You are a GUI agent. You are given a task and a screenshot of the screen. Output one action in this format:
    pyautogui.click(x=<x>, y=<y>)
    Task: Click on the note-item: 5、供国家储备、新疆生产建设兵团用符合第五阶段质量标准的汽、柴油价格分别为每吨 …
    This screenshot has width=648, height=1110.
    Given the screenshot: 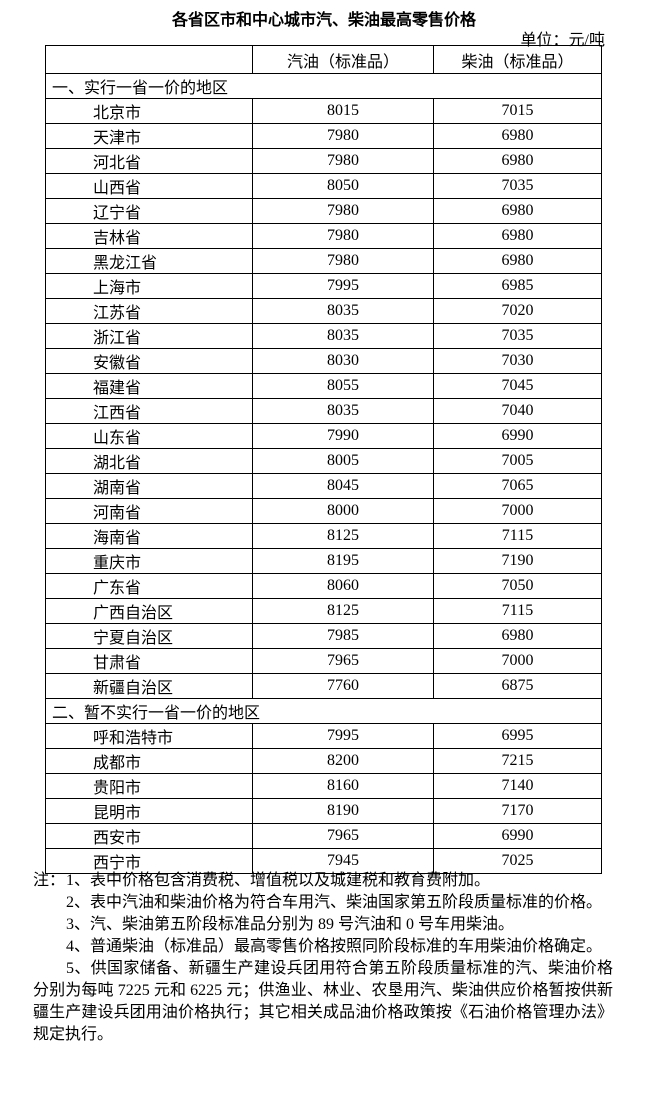 What is the action you would take?
    pyautogui.click(x=323, y=1001)
    